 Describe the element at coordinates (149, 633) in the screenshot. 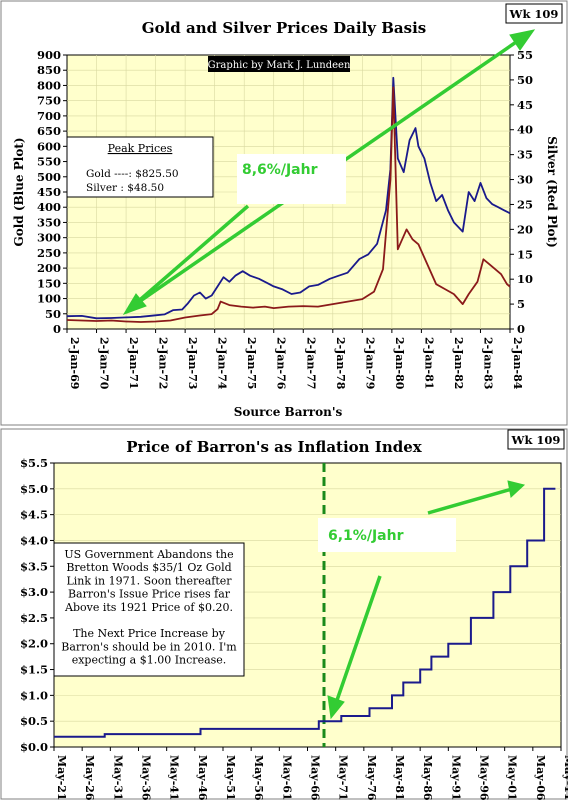

I see `note-line: The Next Price Increase by` at that location.